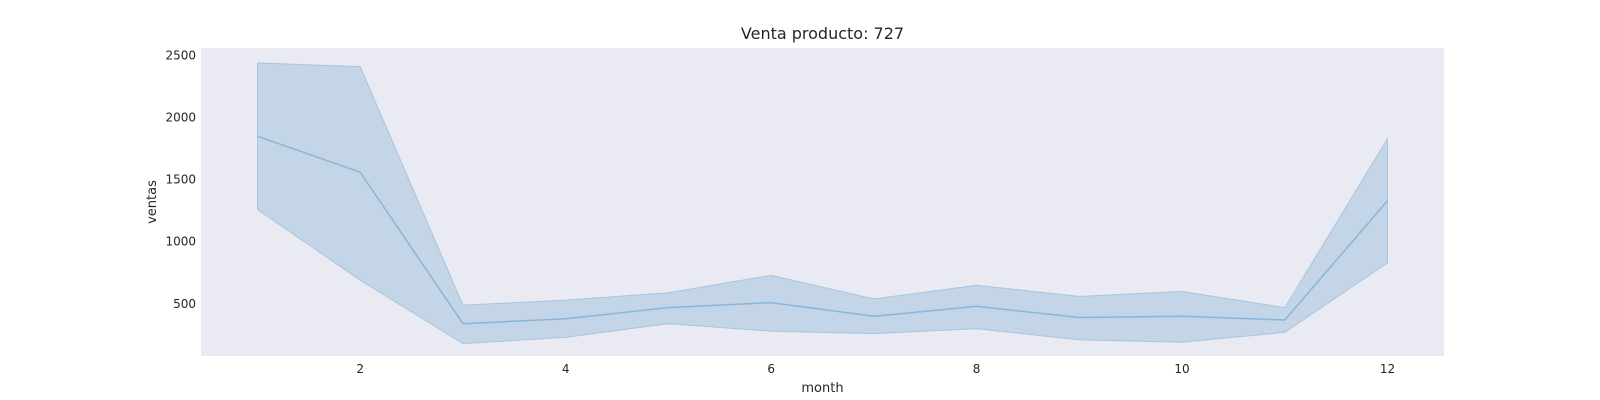 The width and height of the screenshot is (1600, 400). I want to click on x-tick-label: 8, so click(977, 369).